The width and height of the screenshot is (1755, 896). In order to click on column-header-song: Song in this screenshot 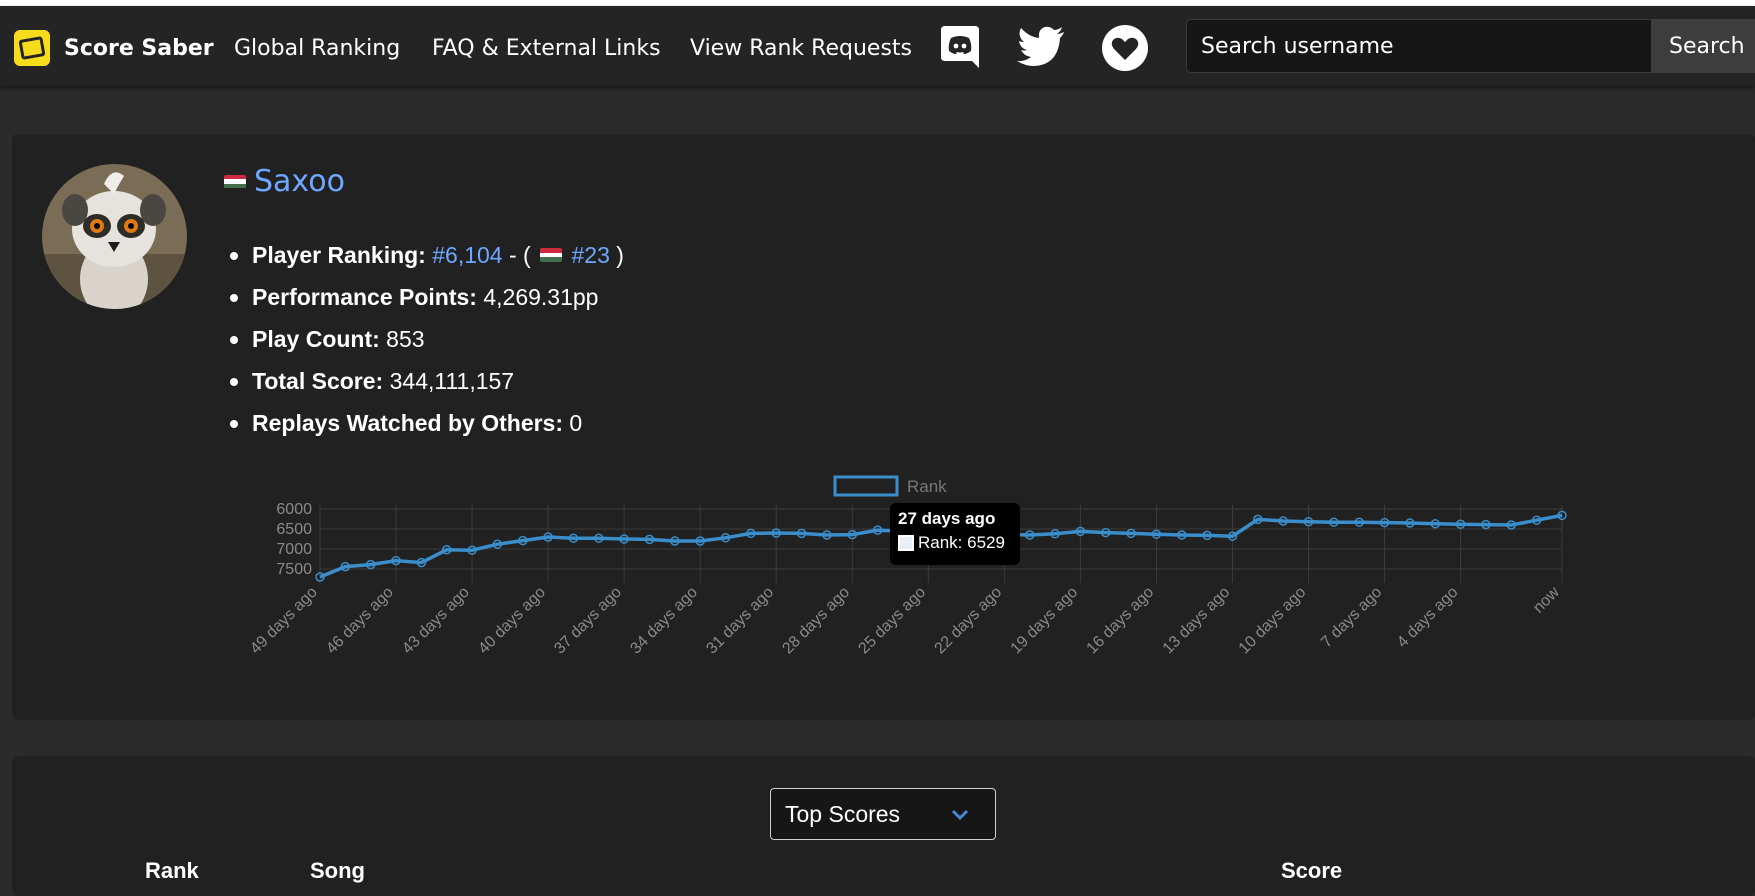, I will do `click(337, 870)`.